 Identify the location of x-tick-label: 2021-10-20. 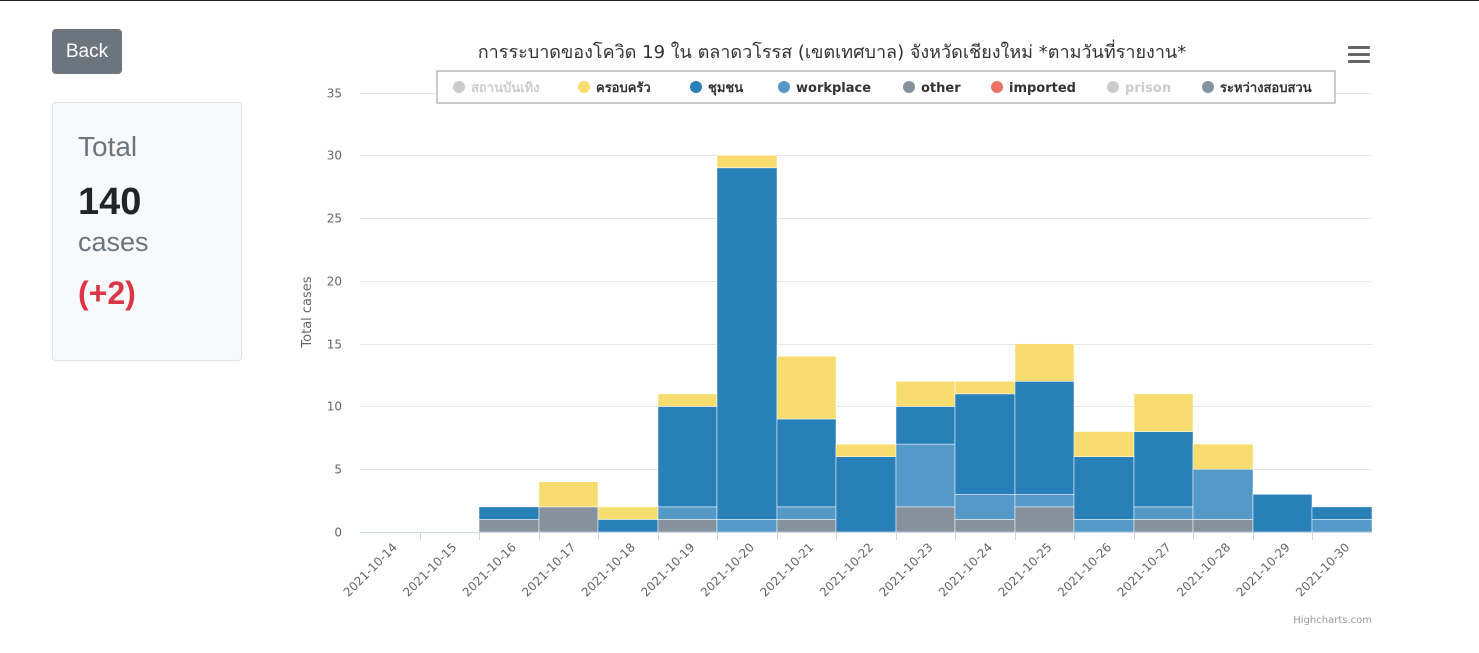
(727, 569).